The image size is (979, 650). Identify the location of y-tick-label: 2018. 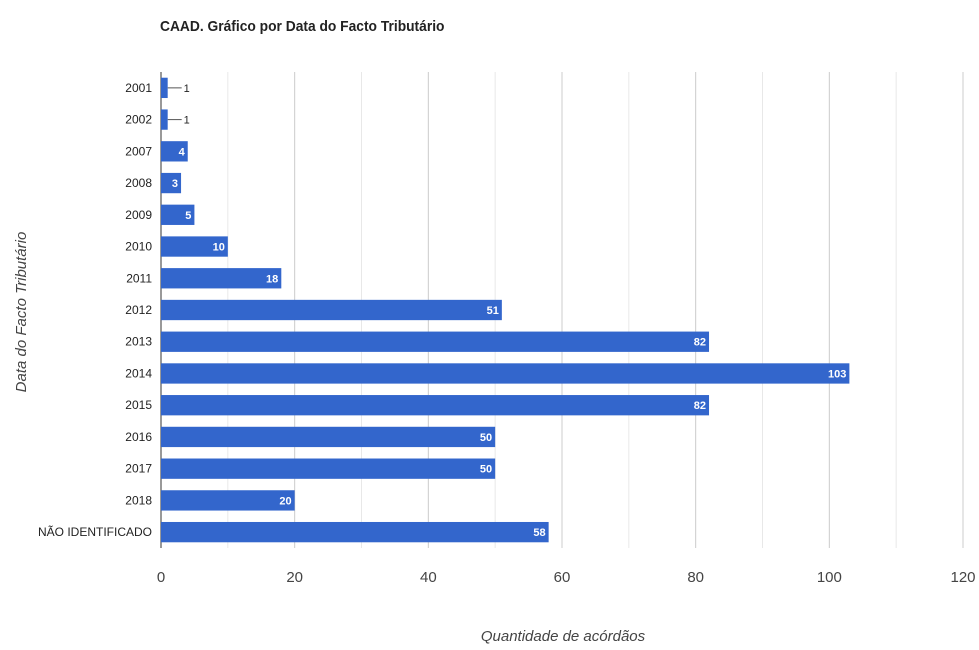
(138, 500).